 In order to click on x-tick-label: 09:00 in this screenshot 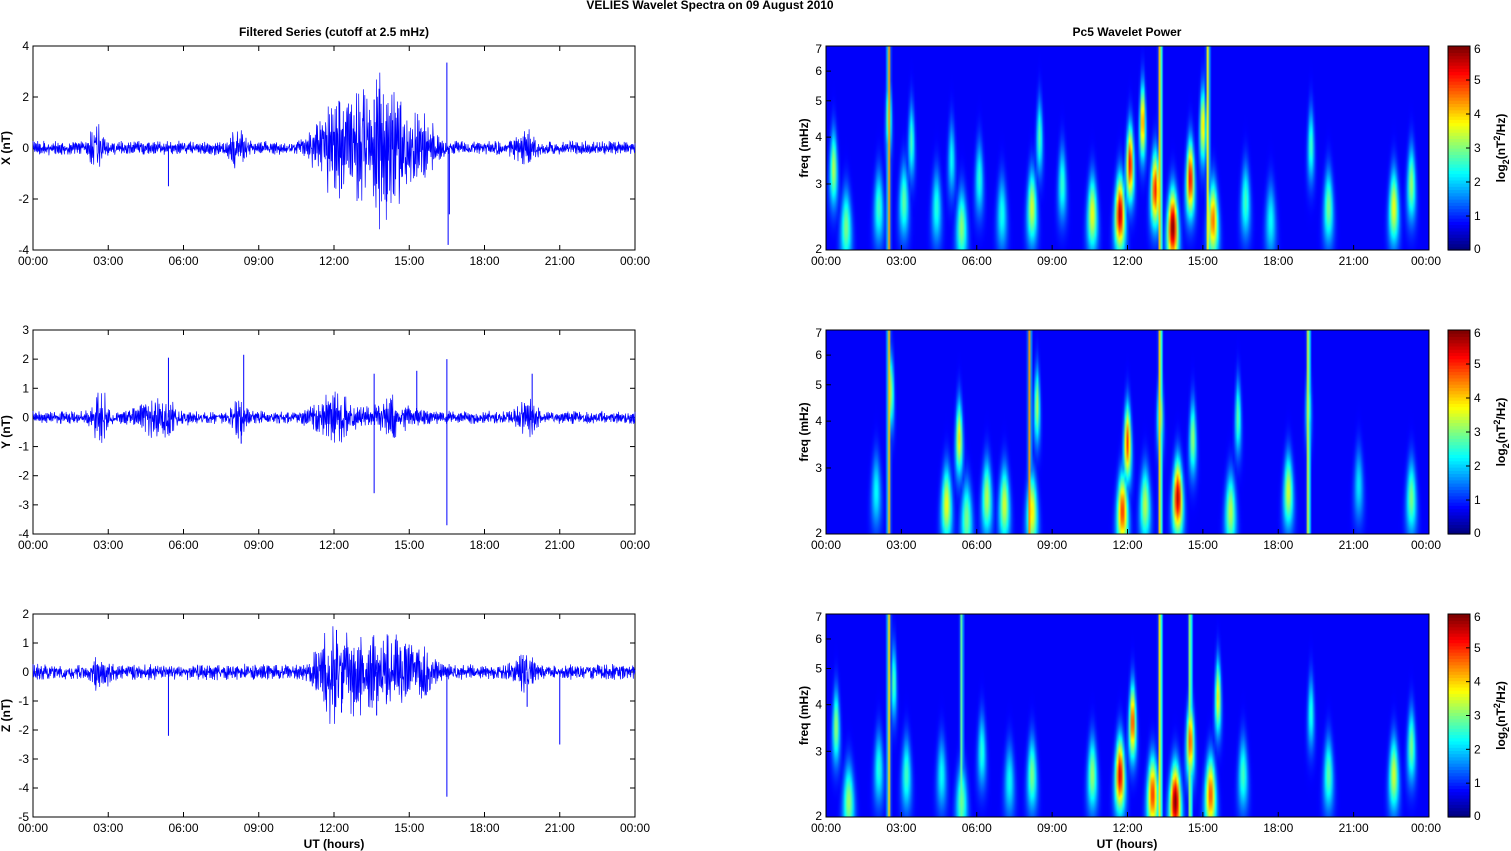, I will do `click(1052, 261)`.